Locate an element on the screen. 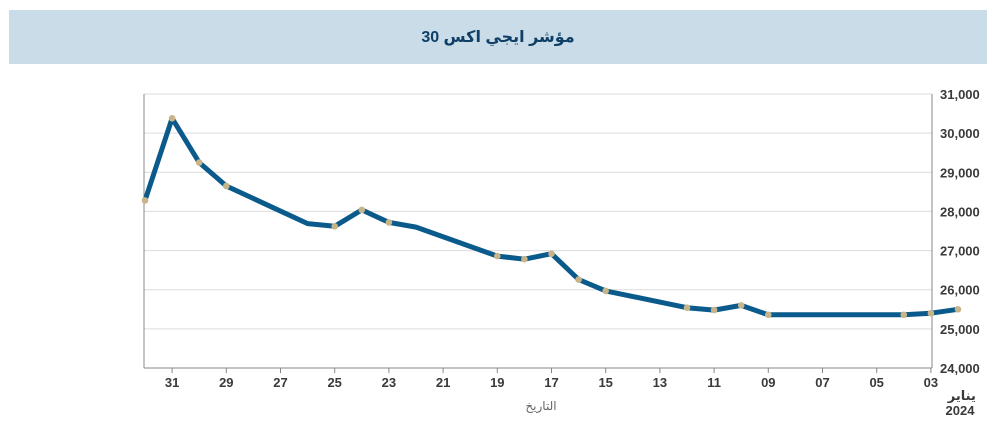 This screenshot has width=998, height=443. x-tick-label: 31 is located at coordinates (172, 382).